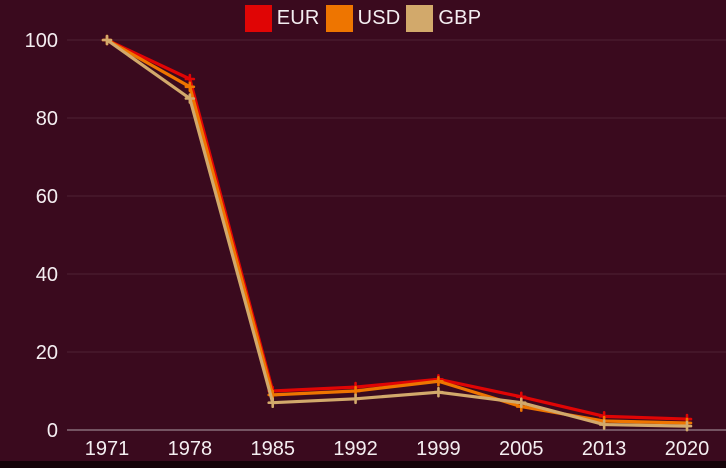  I want to click on x-tick-label-1992: 1992, so click(355, 449).